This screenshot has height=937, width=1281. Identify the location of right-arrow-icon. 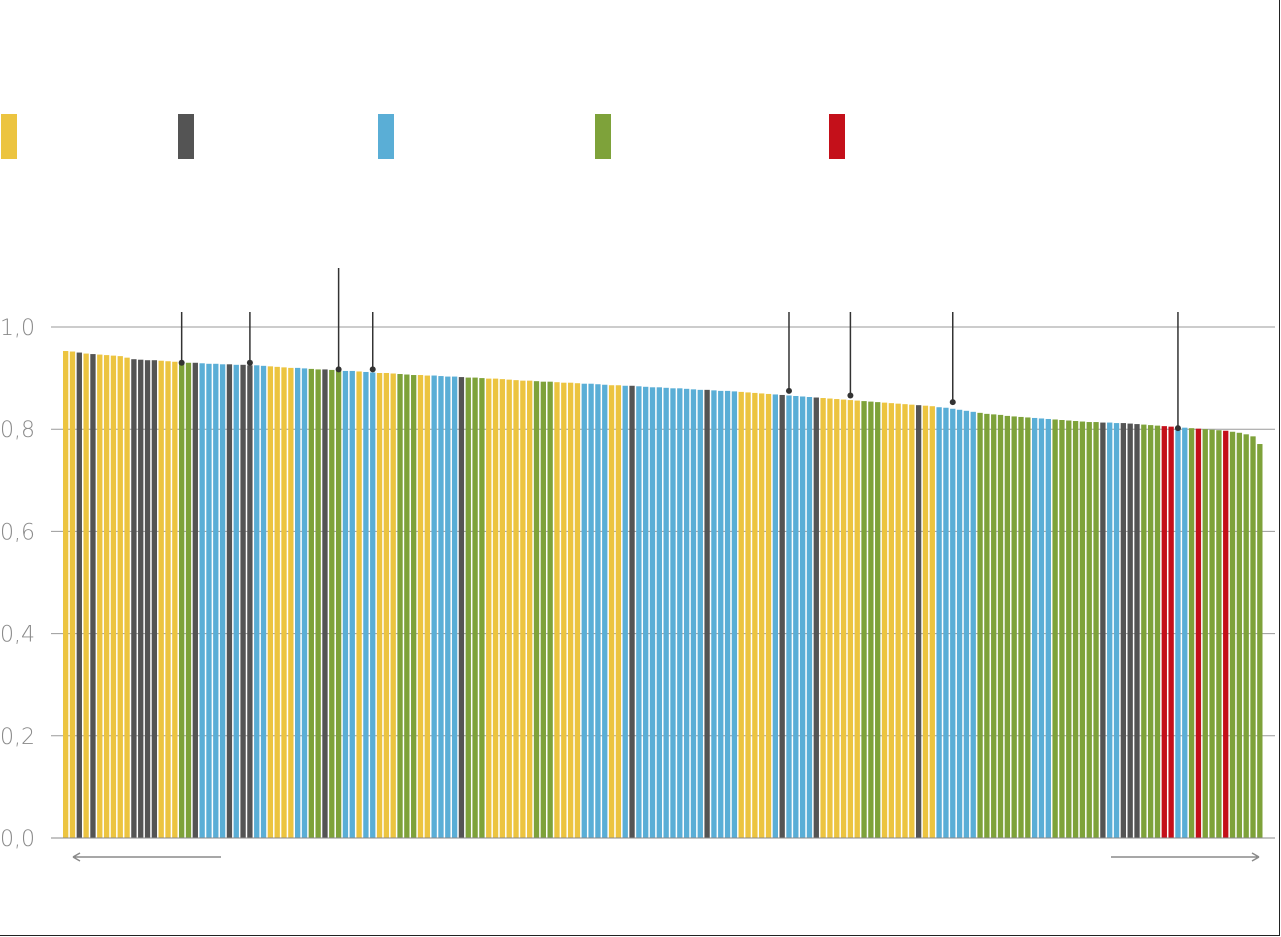
(1185, 857).